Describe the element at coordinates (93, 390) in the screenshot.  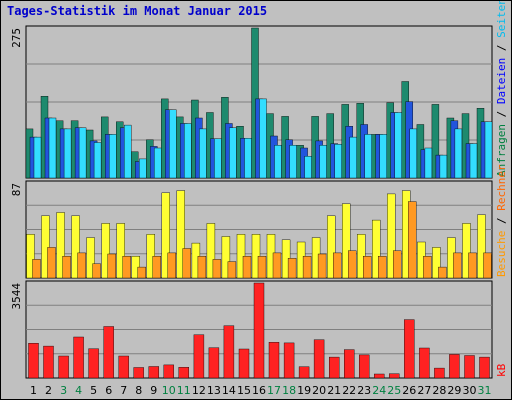
I see `day-label-5: 5` at that location.